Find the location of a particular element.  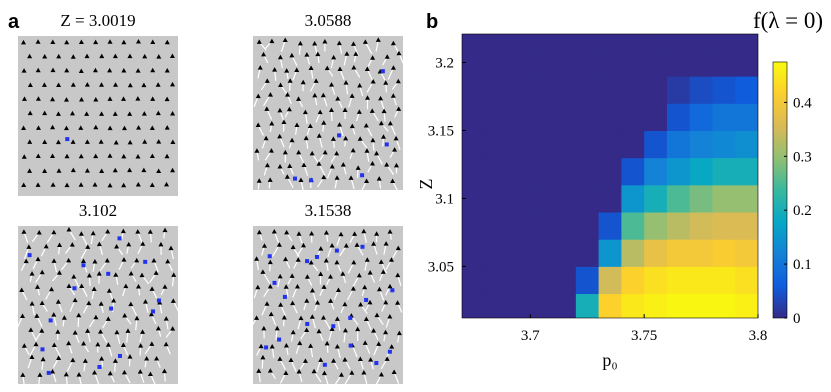

panel-title: 3.0588 is located at coordinates (328, 20).